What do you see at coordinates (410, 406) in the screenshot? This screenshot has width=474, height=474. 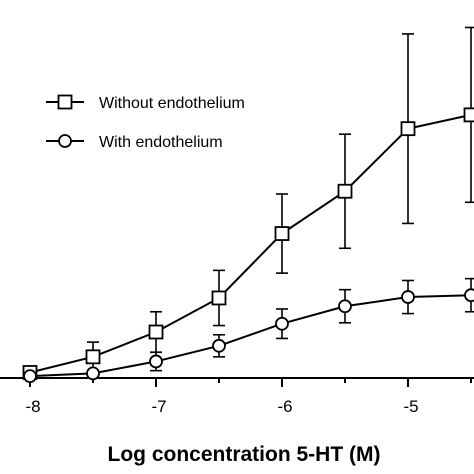 I see `x-tick-label: -5` at bounding box center [410, 406].